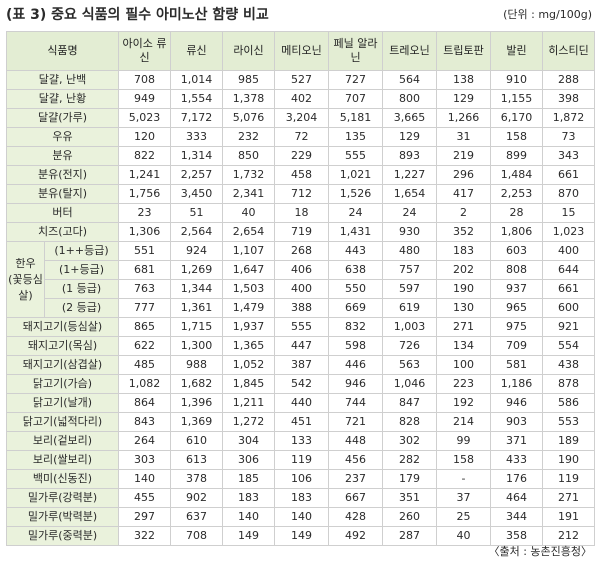  What do you see at coordinates (301, 346) in the screenshot?
I see `value-cell: 447` at bounding box center [301, 346].